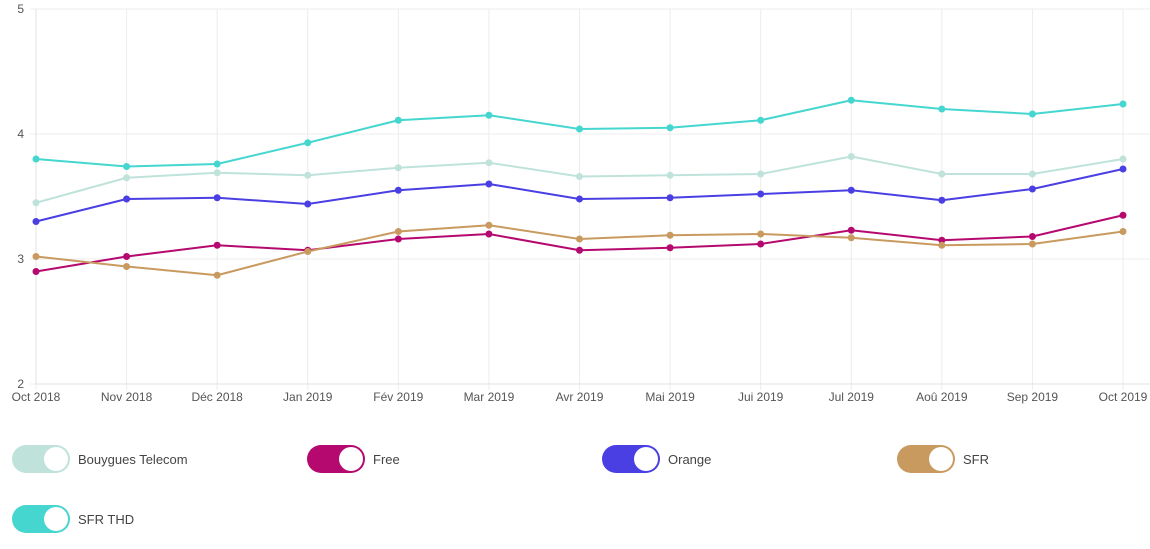 The image size is (1150, 549). Describe the element at coordinates (217, 397) in the screenshot. I see `x-tick-label: Déc 2018` at that location.